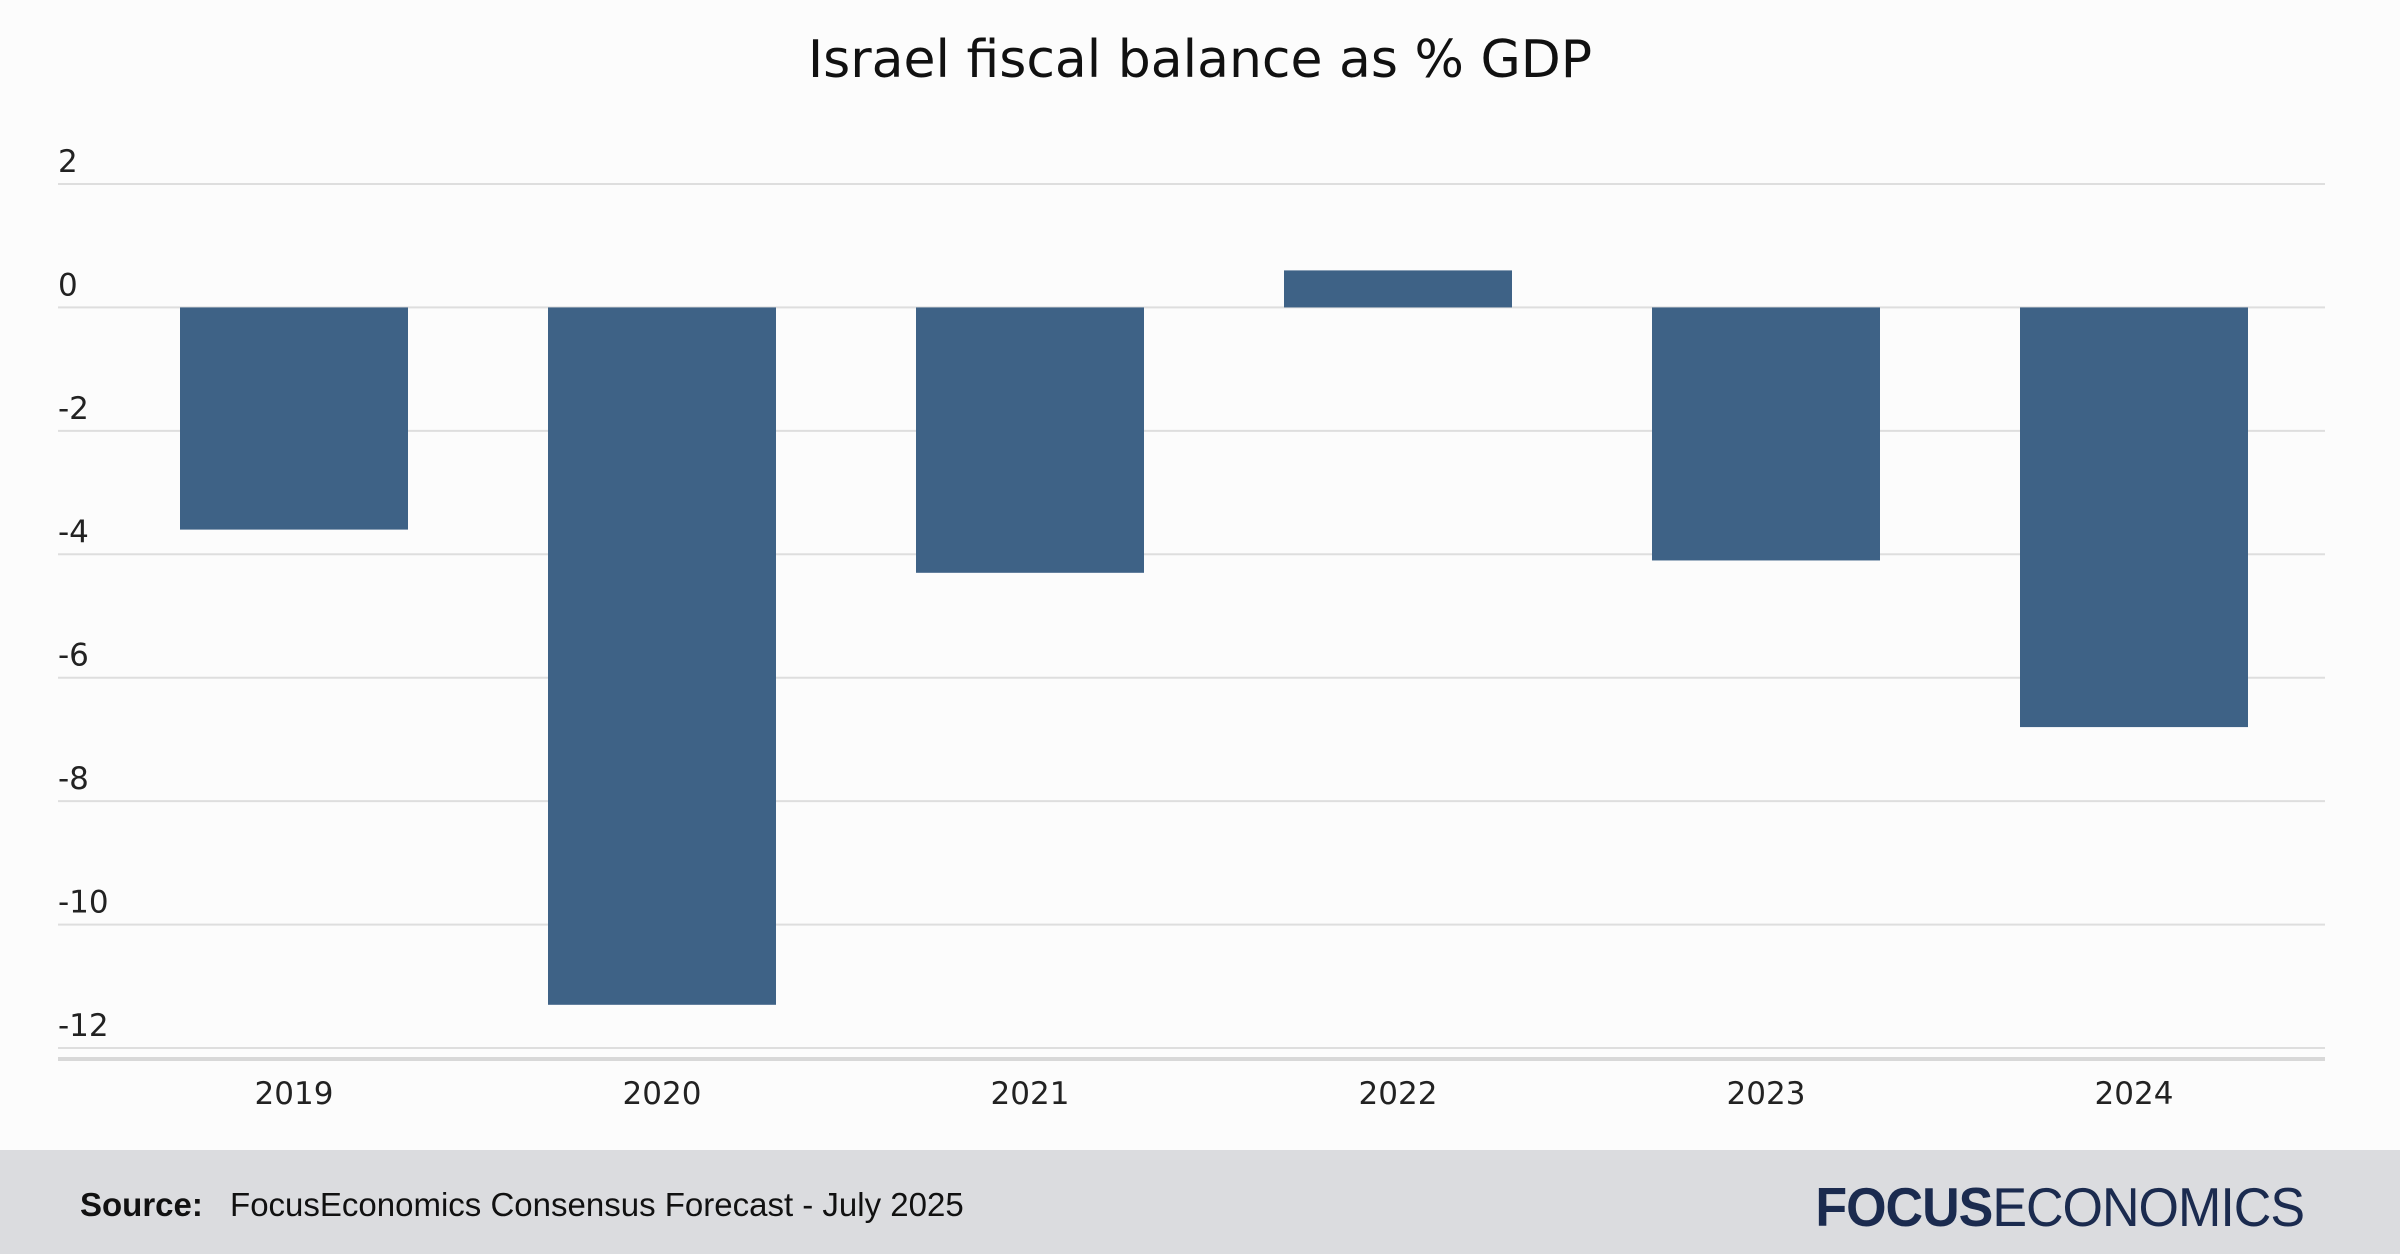 The height and width of the screenshot is (1254, 2400). I want to click on bar-2022, so click(1398, 289).